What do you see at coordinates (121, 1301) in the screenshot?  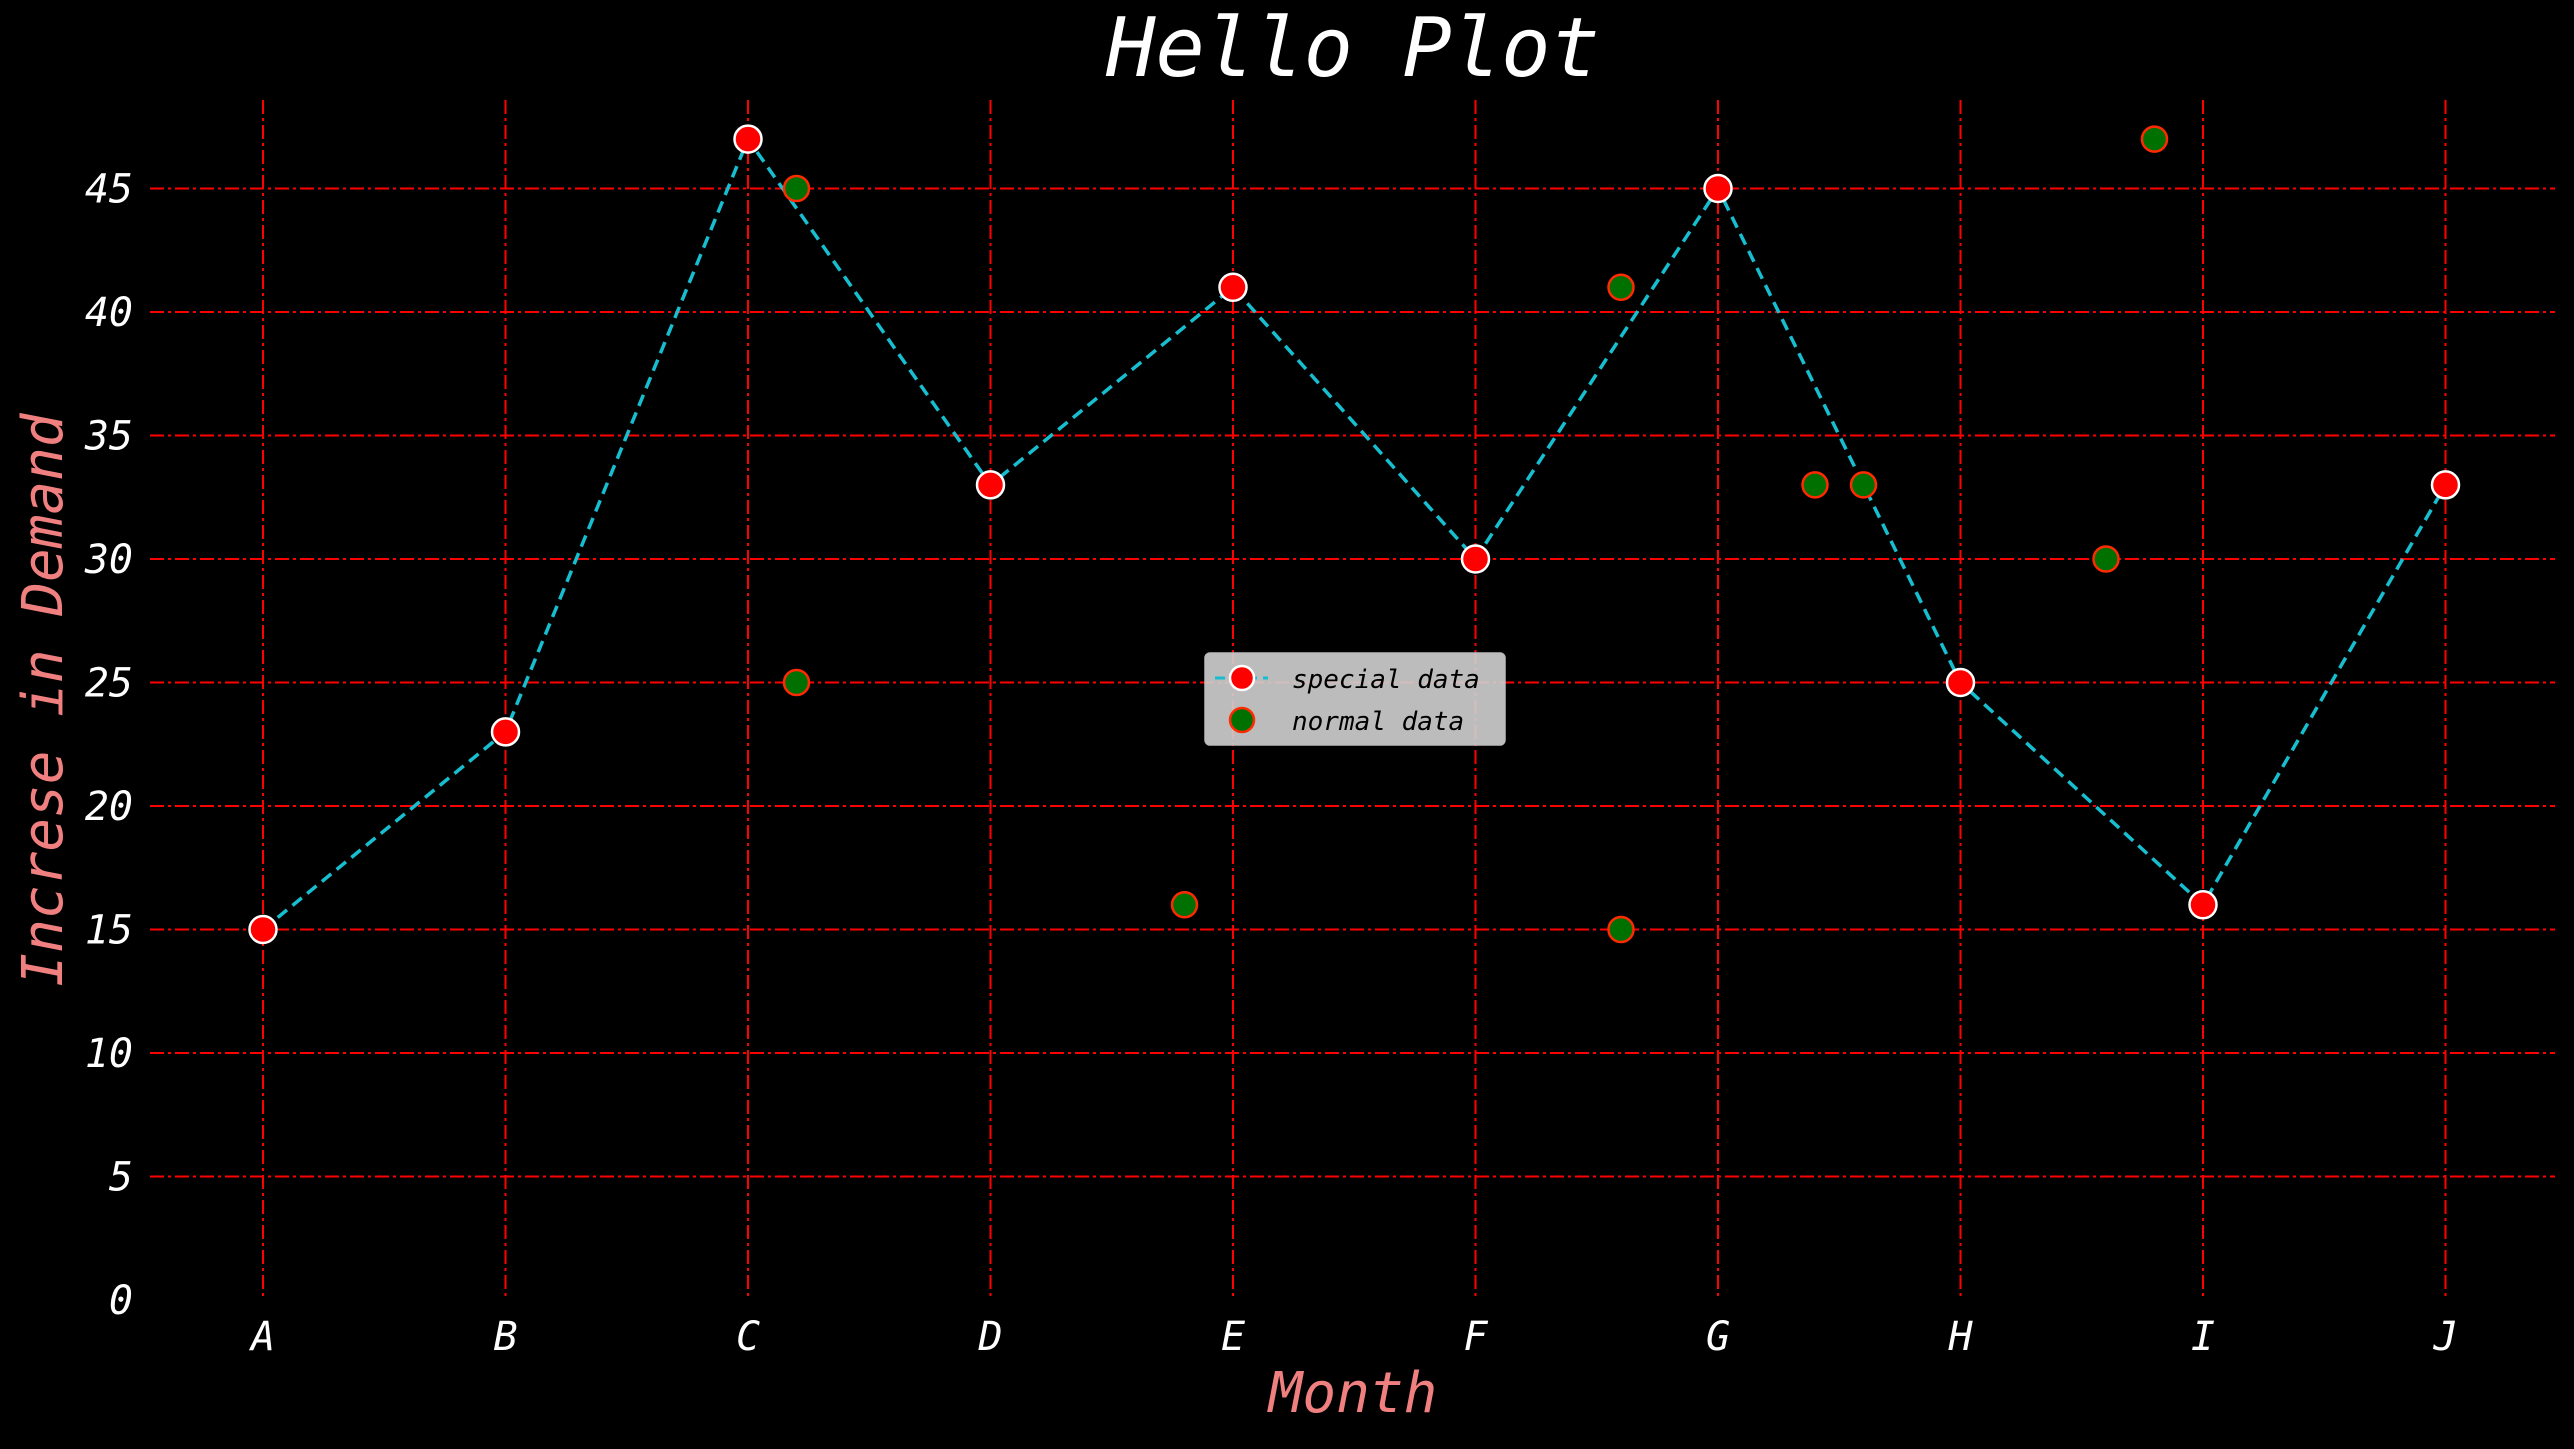 I see `y-tick-label: 0` at bounding box center [121, 1301].